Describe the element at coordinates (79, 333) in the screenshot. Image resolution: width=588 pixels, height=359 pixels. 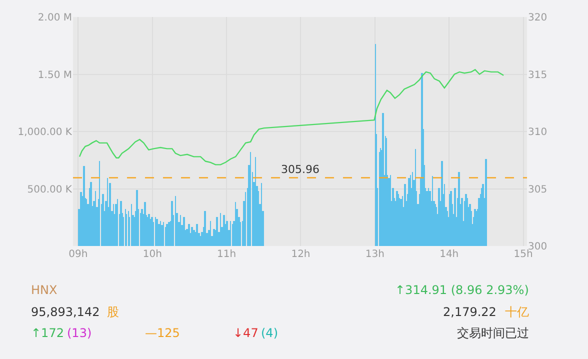
I see `text: (13)` at that location.